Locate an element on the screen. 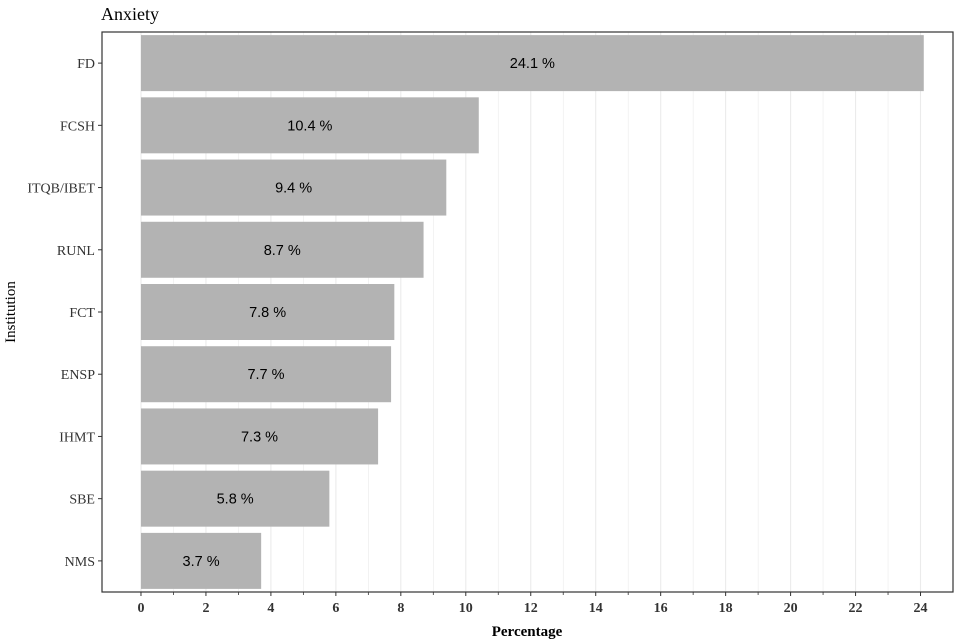 The width and height of the screenshot is (957, 642). y-tick-label: ENSP is located at coordinates (78, 375).